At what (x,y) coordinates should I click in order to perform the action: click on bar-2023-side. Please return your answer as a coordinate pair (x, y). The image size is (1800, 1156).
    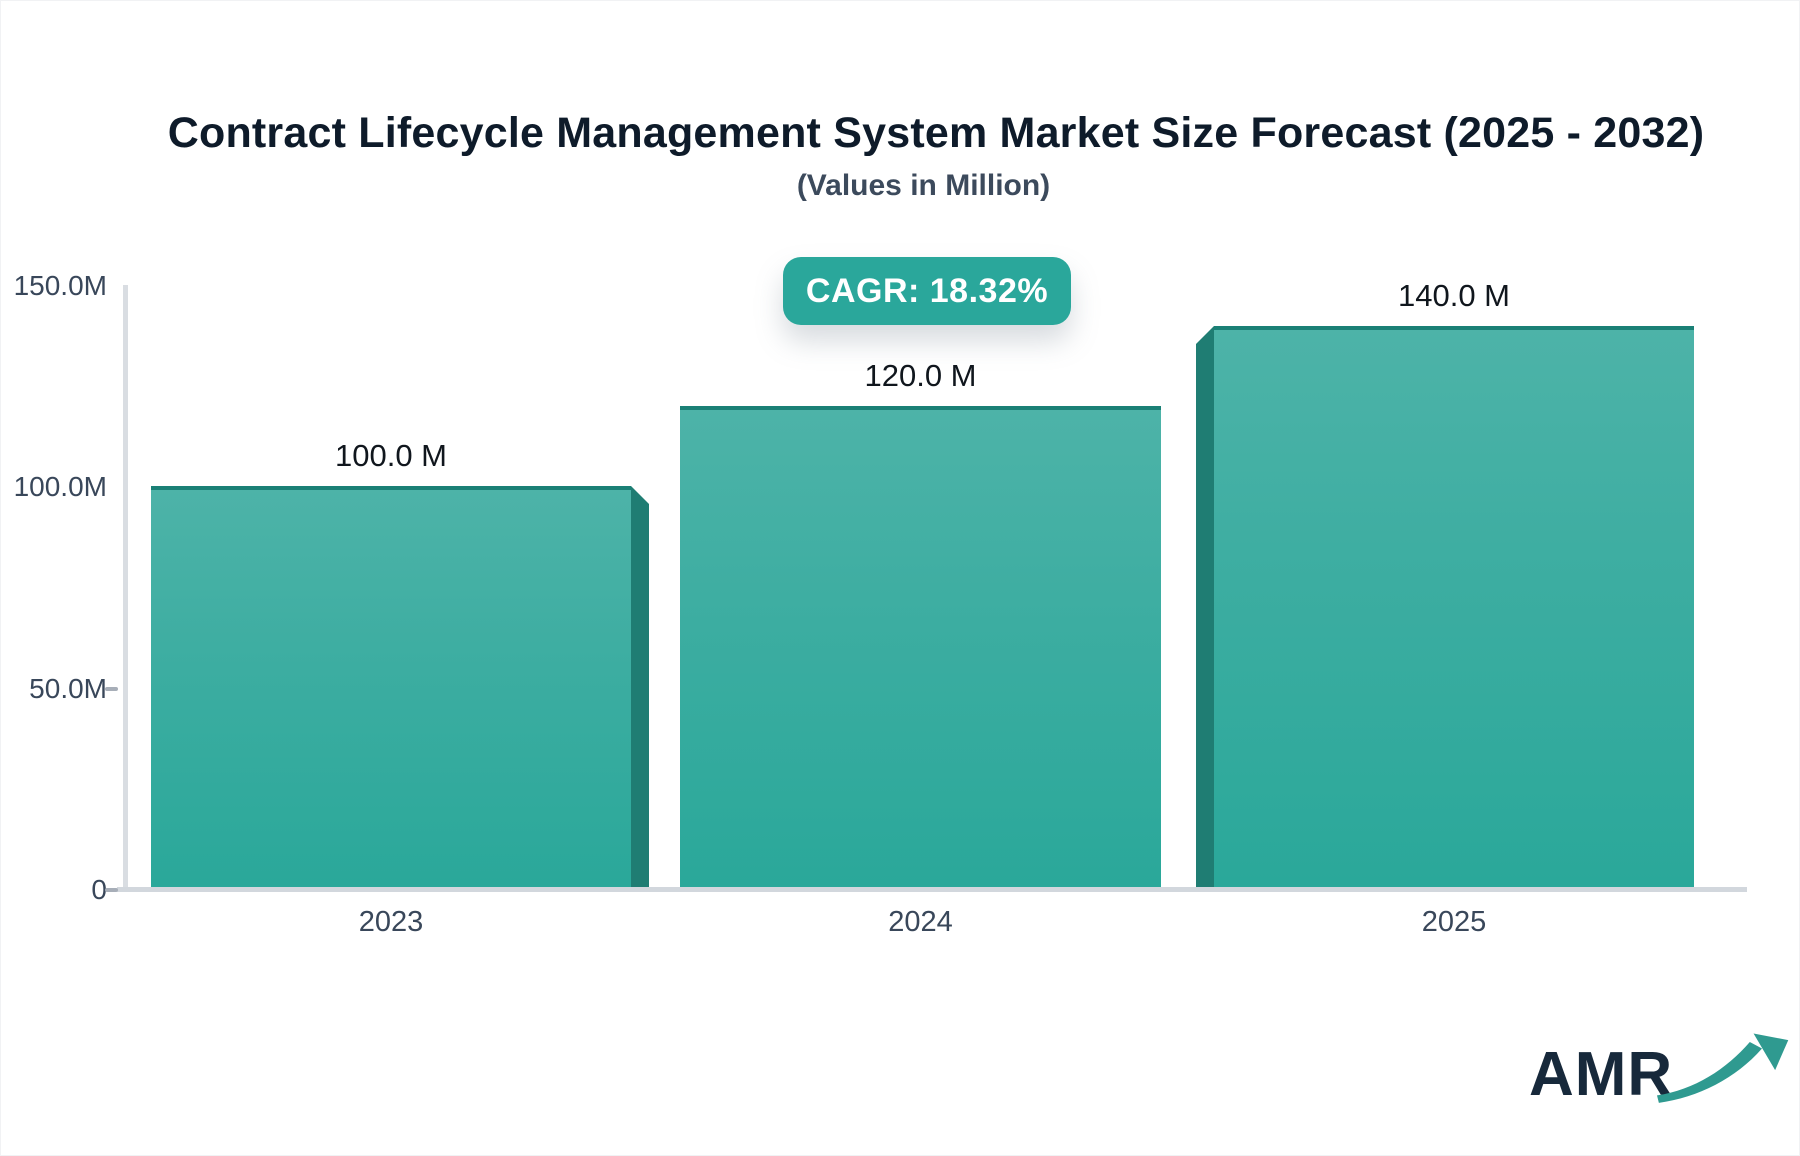
    Looking at the image, I should click on (640, 686).